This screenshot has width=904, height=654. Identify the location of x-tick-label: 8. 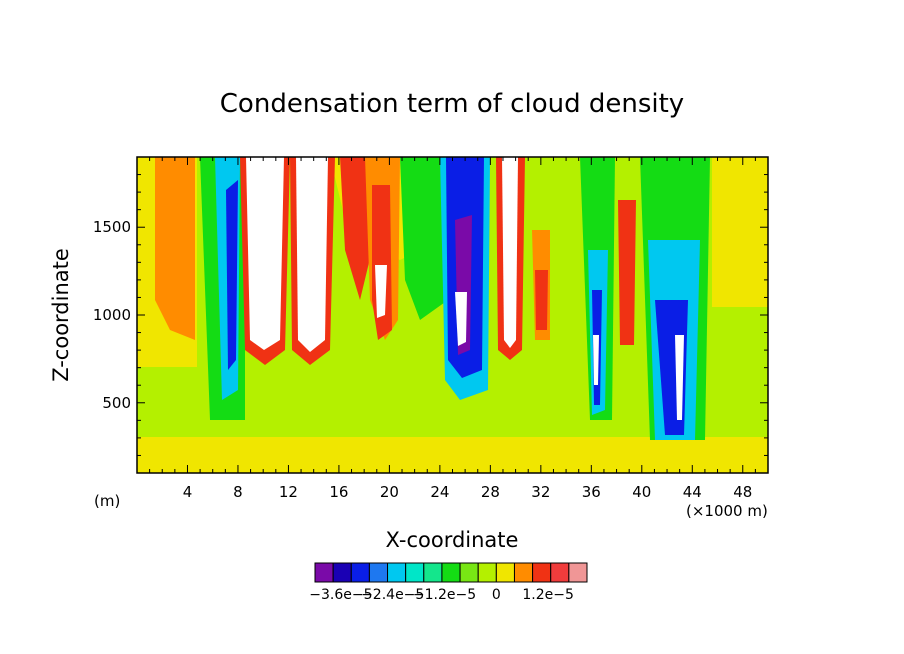
(238, 492).